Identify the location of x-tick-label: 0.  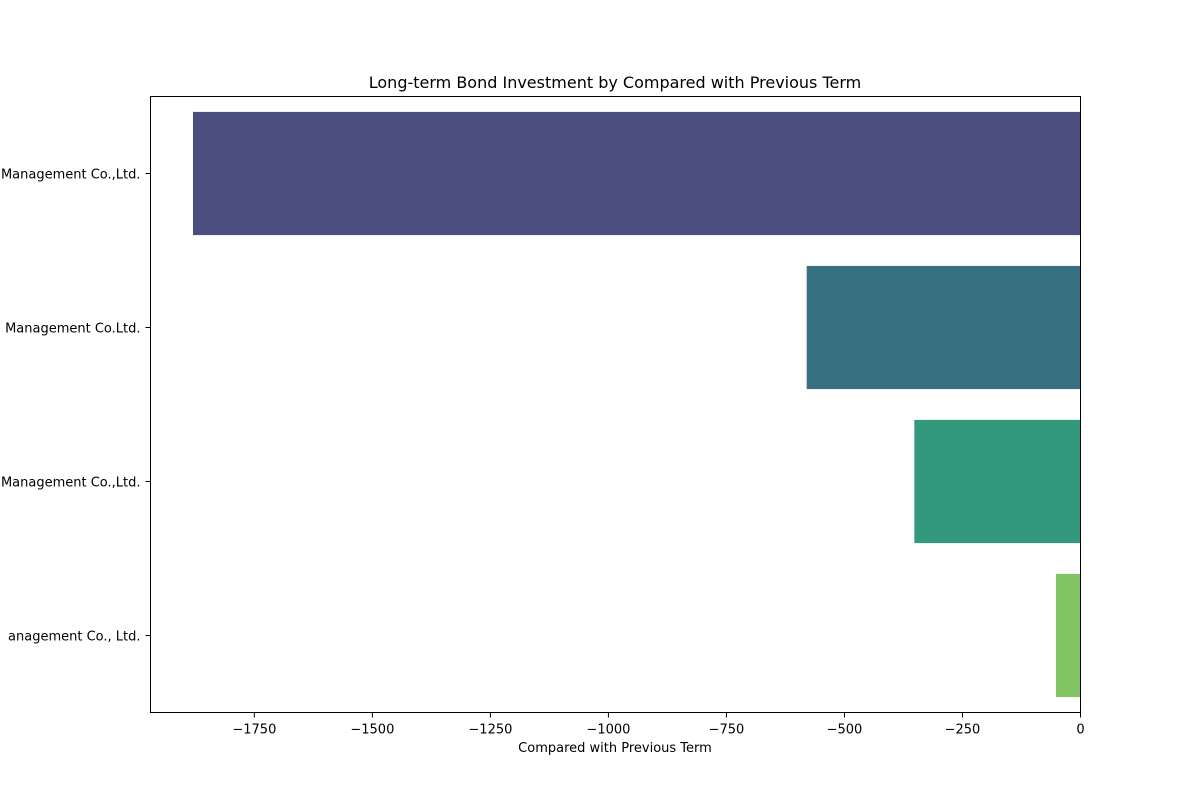
(1080, 730).